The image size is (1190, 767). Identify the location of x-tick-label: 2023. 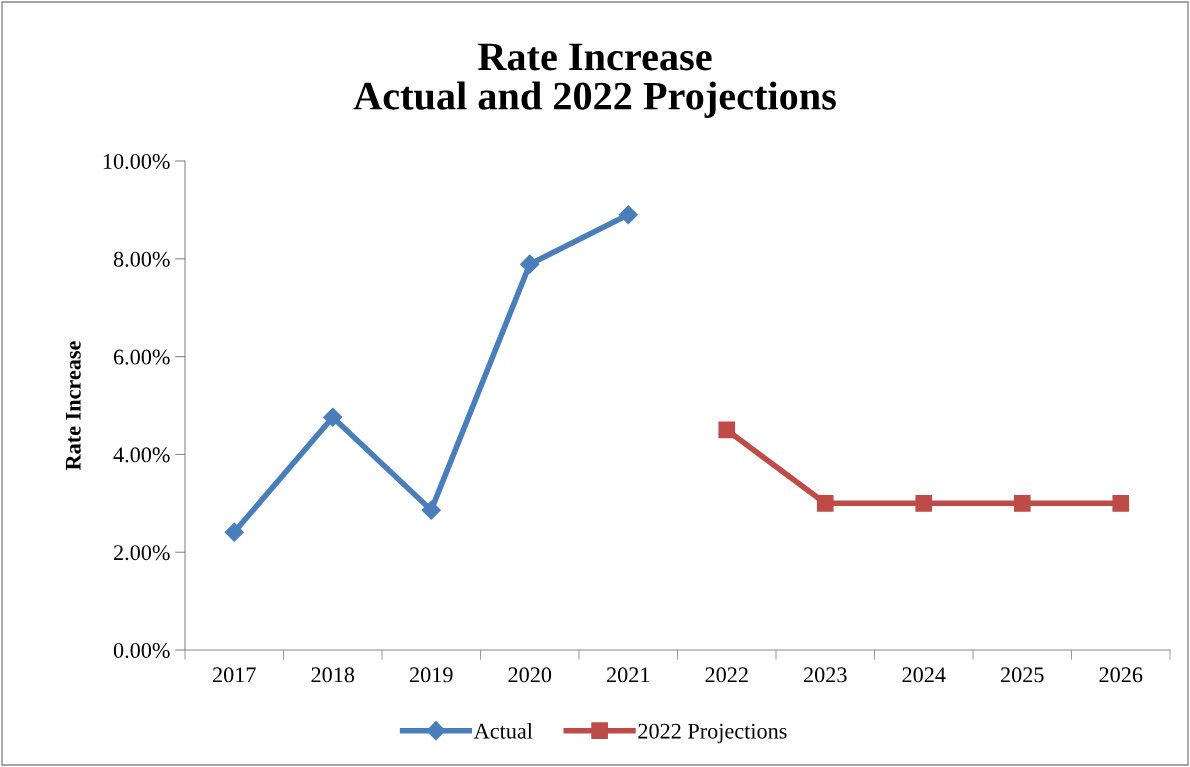
(825, 675).